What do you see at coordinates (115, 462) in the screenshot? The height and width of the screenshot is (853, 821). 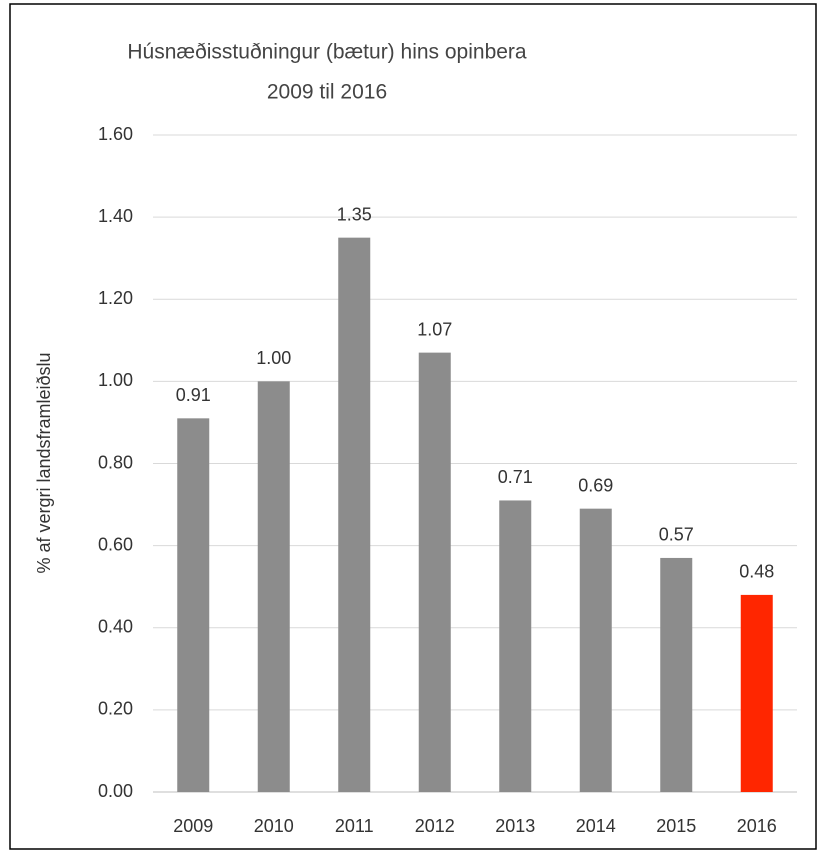 I see `y-tick-label: 0.80` at bounding box center [115, 462].